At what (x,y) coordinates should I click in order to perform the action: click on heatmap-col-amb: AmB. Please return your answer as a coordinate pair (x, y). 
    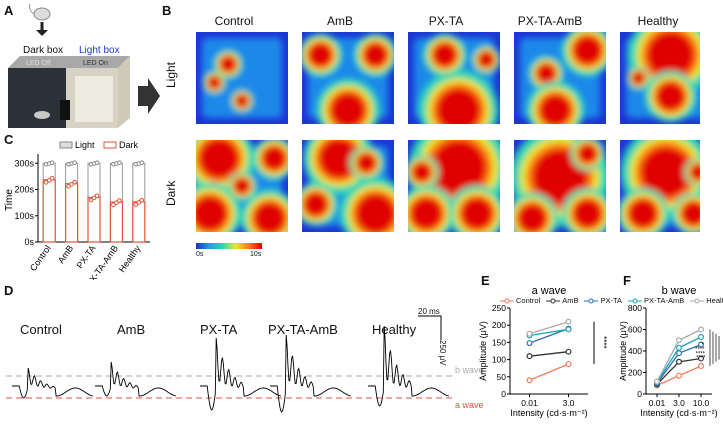
    Looking at the image, I should click on (339, 21).